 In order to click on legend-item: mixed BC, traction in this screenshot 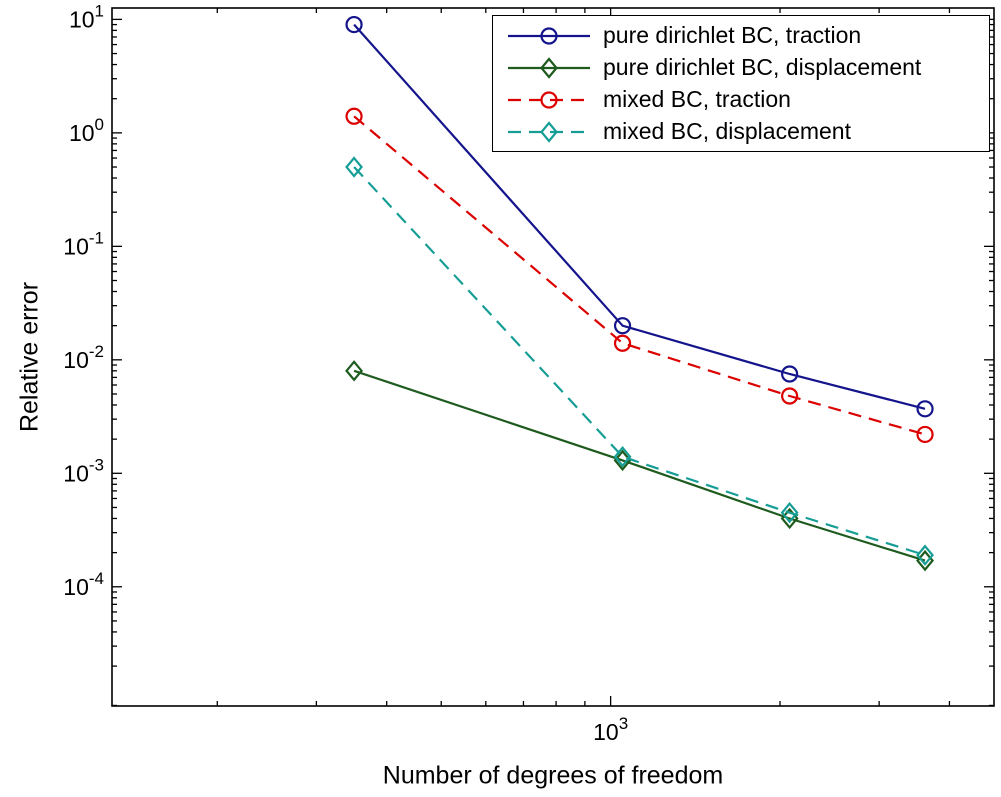, I will do `click(747, 99)`.